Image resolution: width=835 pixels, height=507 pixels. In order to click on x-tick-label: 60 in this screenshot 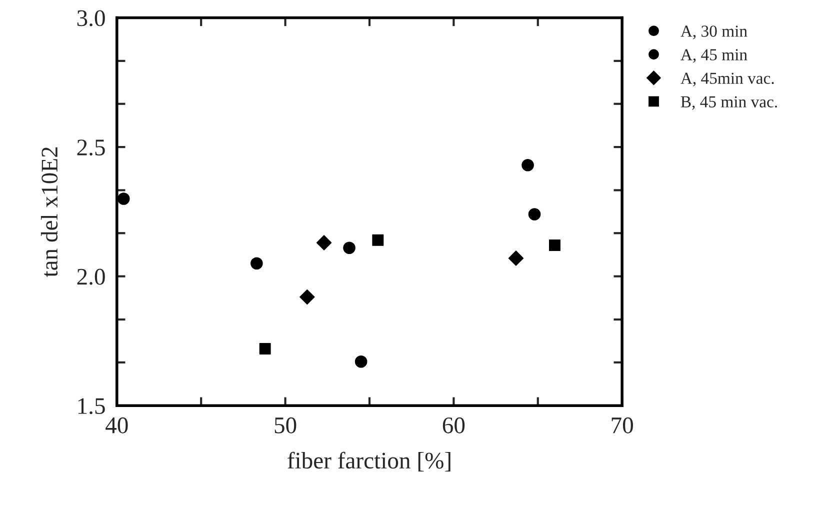, I will do `click(453, 425)`.